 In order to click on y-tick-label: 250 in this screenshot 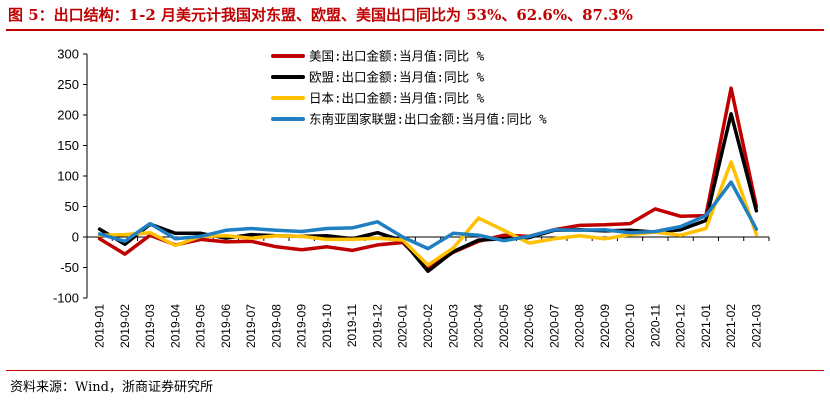, I will do `click(68, 84)`.